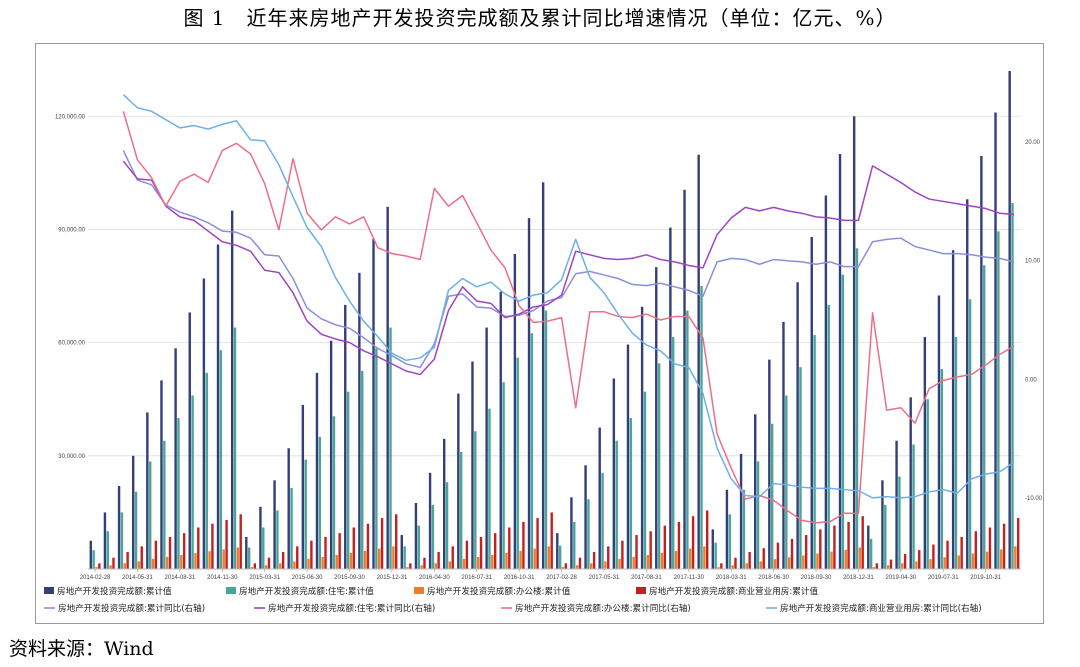  What do you see at coordinates (646, 578) in the screenshot?
I see `x-tick-label: 2017-08-31` at bounding box center [646, 578].